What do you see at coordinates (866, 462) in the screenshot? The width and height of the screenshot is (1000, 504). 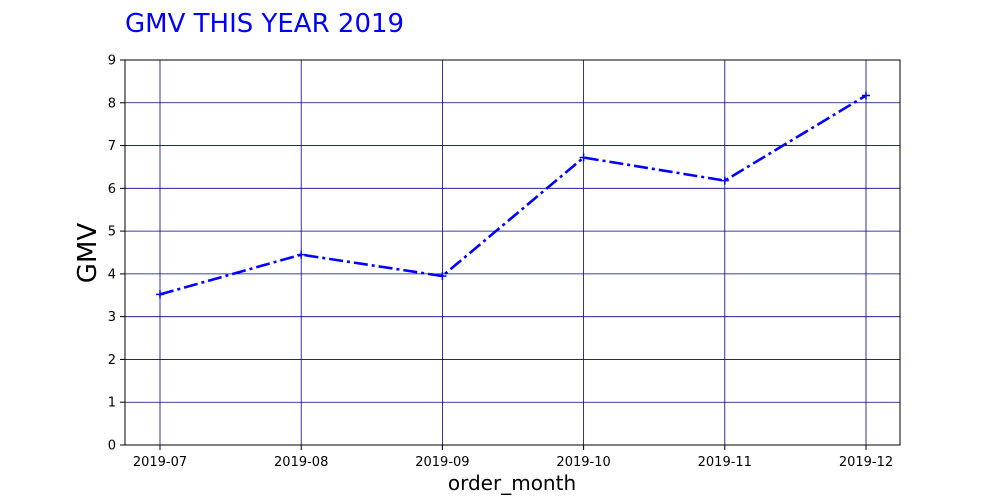 I see `x-tick-label: 2019-12` at bounding box center [866, 462].